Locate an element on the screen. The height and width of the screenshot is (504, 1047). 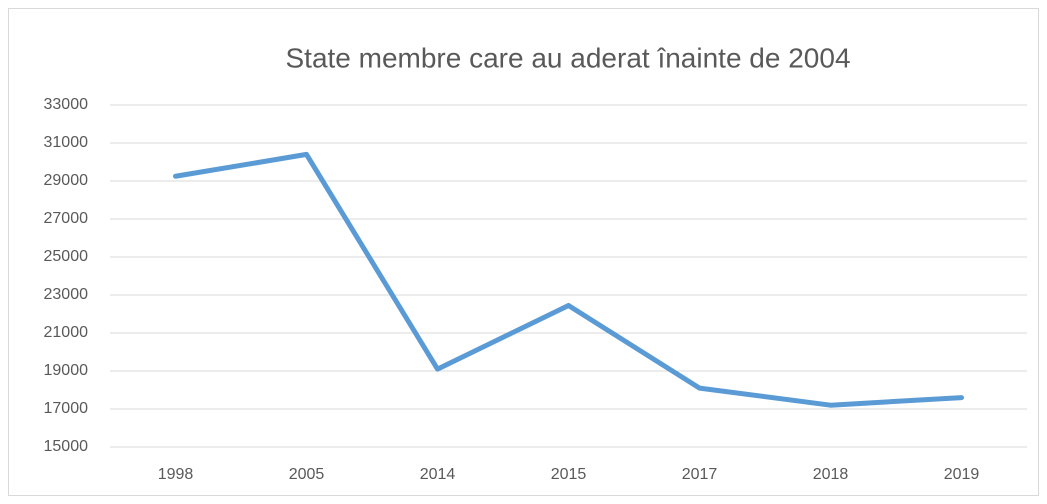
y-tick-label: 29000 is located at coordinates (66, 180).